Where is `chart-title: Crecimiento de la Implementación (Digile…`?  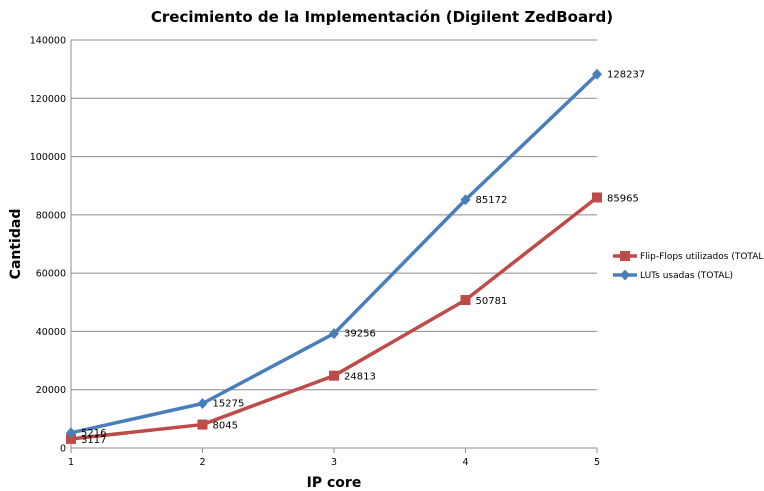 chart-title: Crecimiento de la Implementación (Digile… is located at coordinates (382, 17).